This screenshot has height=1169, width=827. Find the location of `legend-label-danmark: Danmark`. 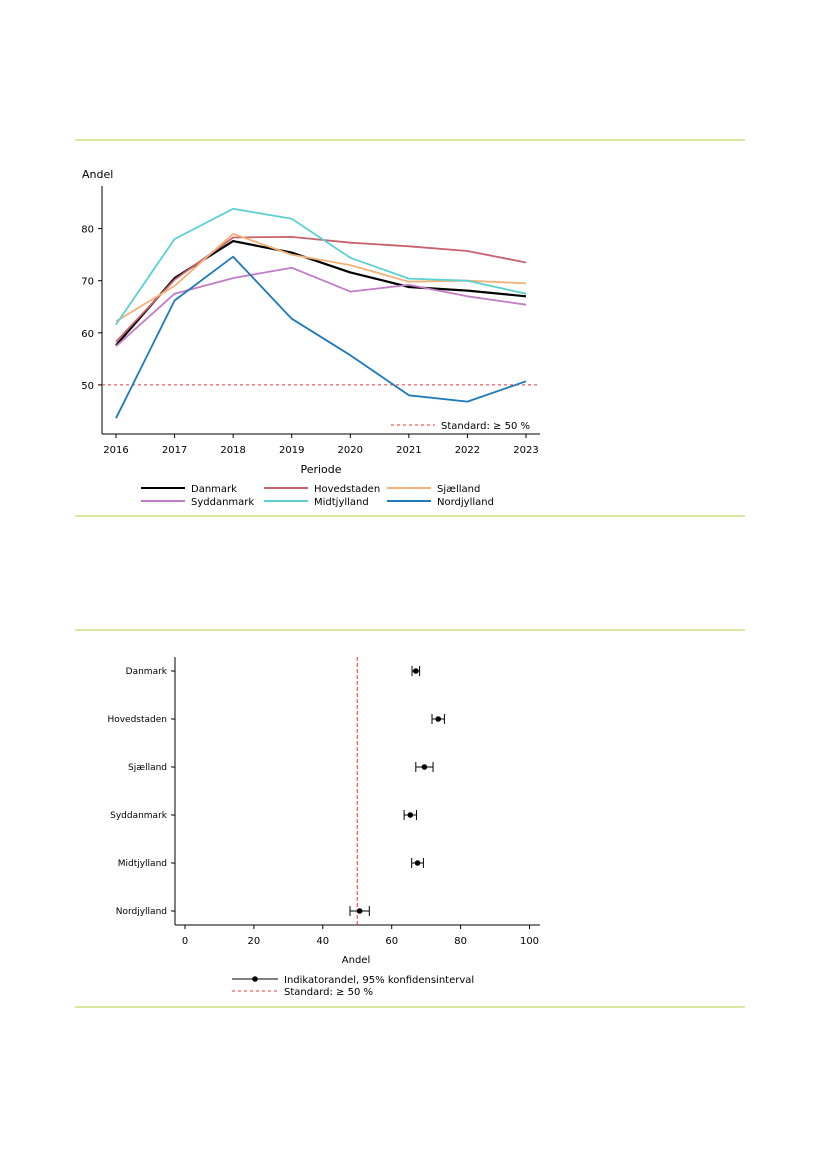

legend-label-danmark: Danmark is located at coordinates (214, 489).